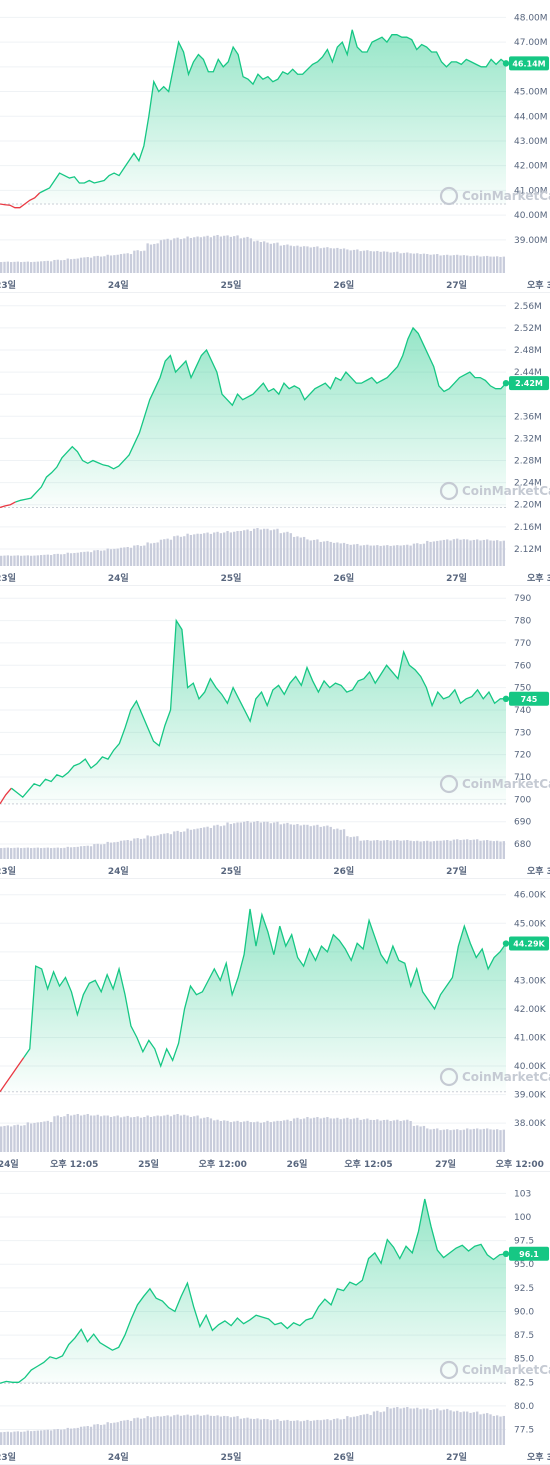  What do you see at coordinates (12, 1075) in the screenshot?
I see `price-line-down` at bounding box center [12, 1075].